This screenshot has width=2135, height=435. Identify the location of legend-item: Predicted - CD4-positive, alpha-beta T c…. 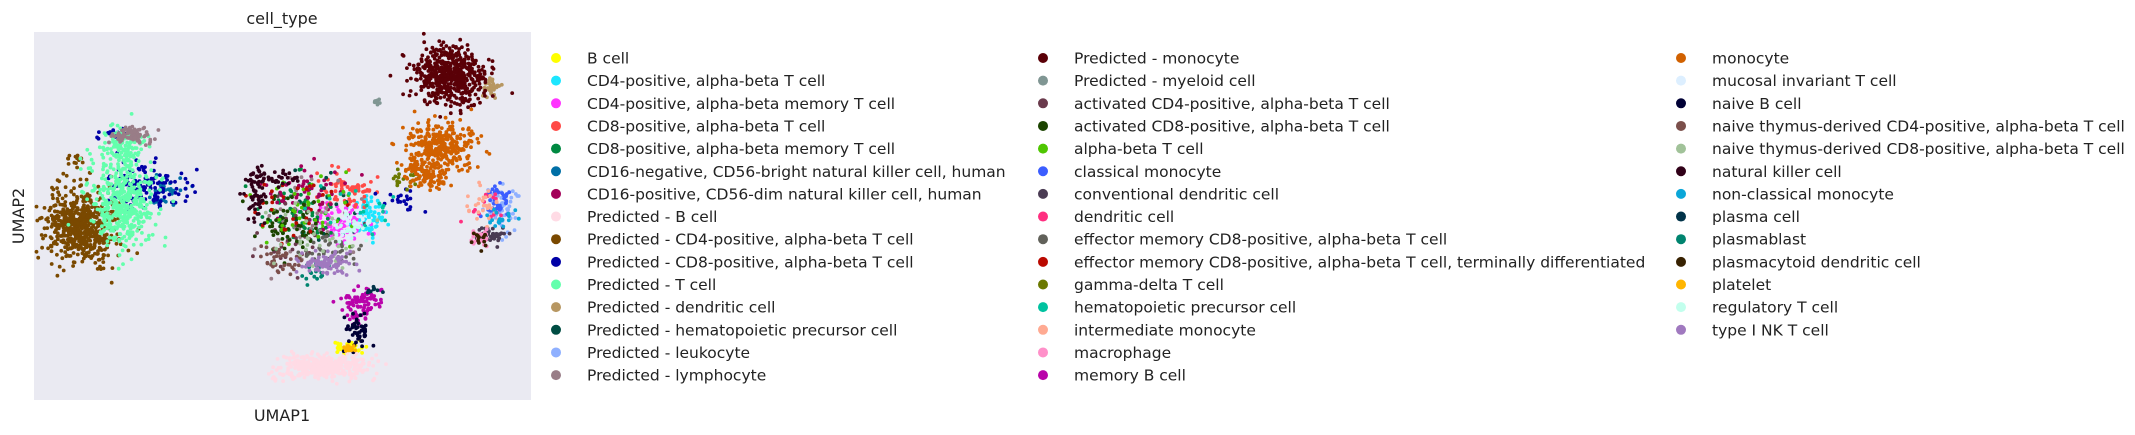
(732, 240).